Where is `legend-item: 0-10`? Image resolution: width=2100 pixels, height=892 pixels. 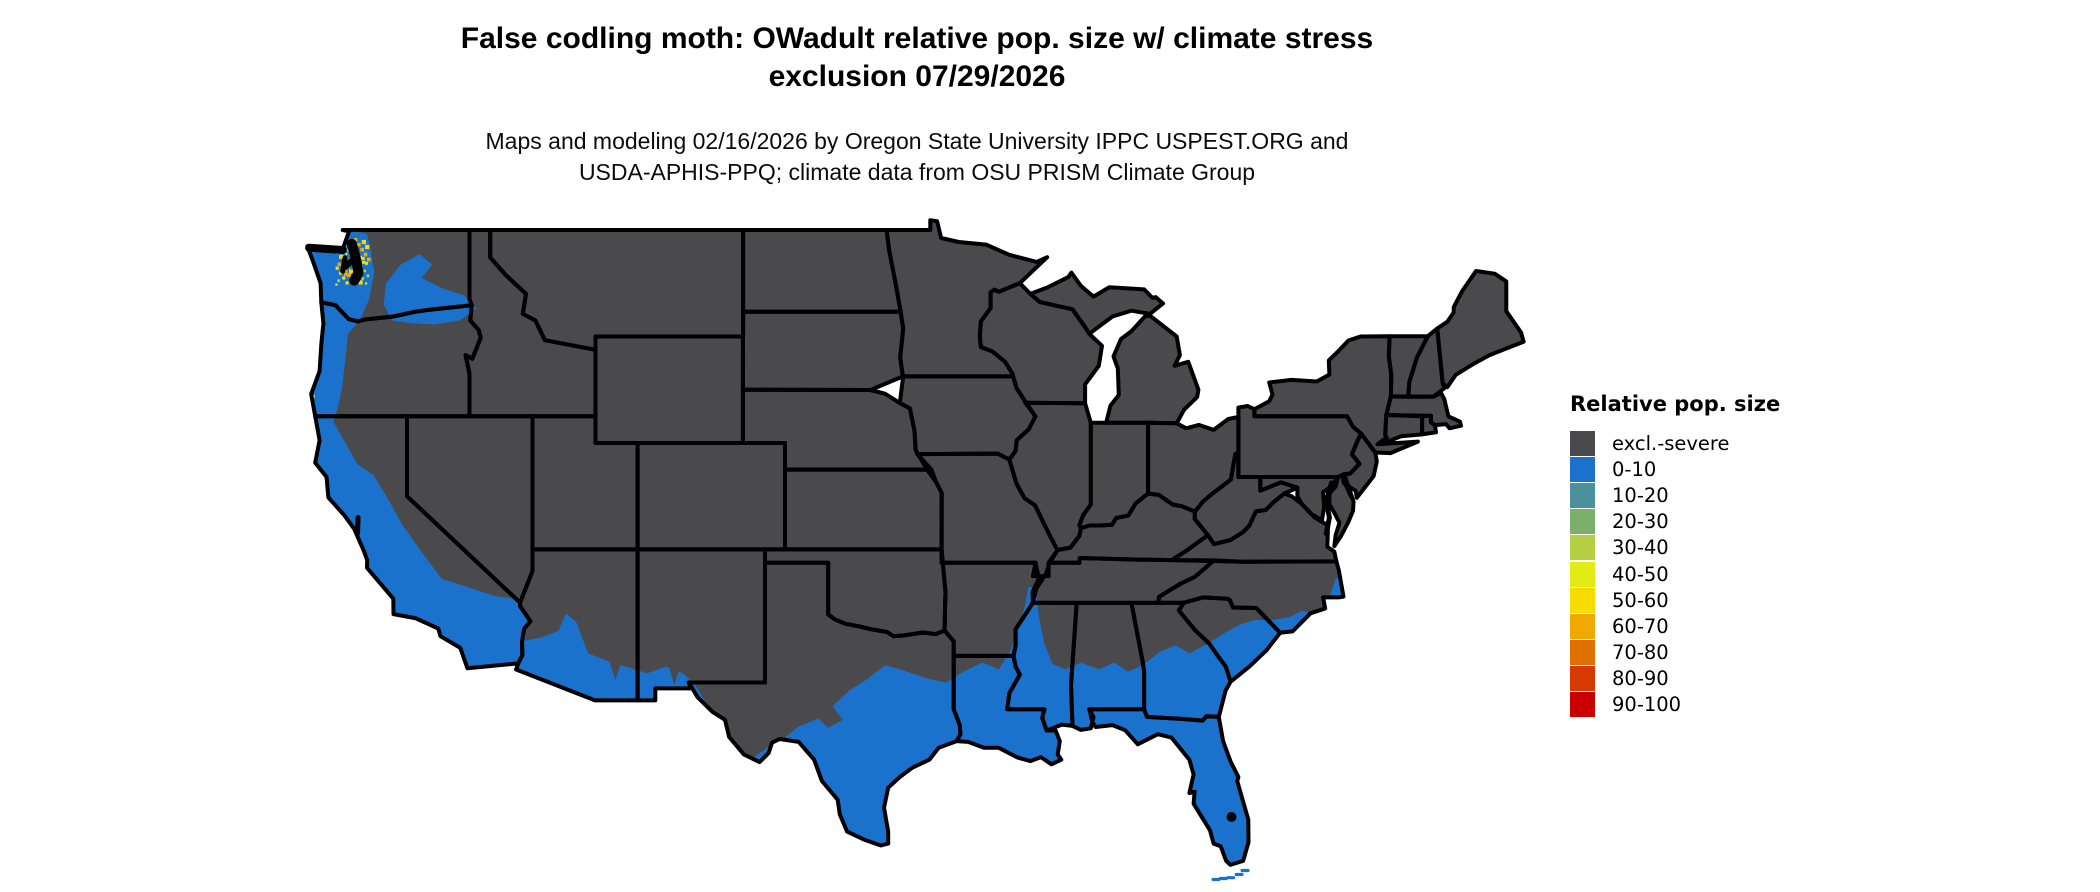
legend-item: 0-10 is located at coordinates (1675, 469).